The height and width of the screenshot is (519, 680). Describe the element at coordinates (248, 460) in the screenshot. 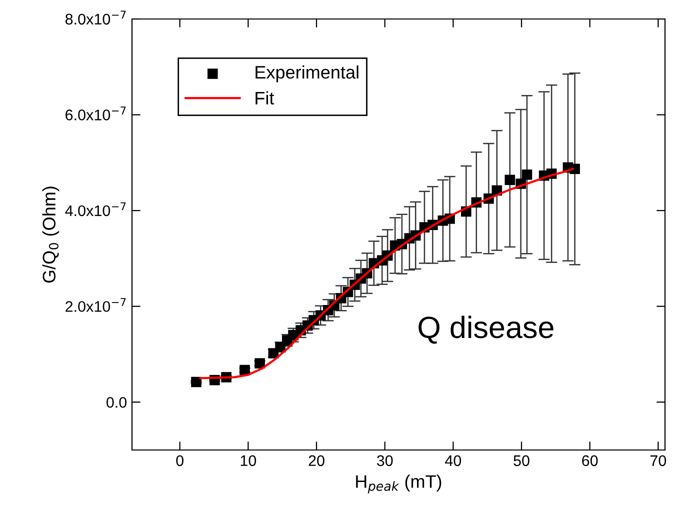

I see `x-tick-label: 10` at that location.